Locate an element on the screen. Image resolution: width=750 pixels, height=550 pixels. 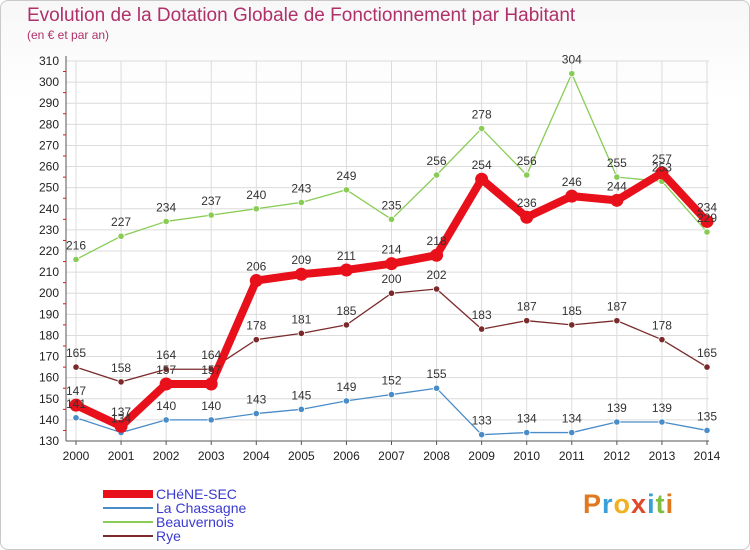
data-label-rye: 183 is located at coordinates (482, 315).